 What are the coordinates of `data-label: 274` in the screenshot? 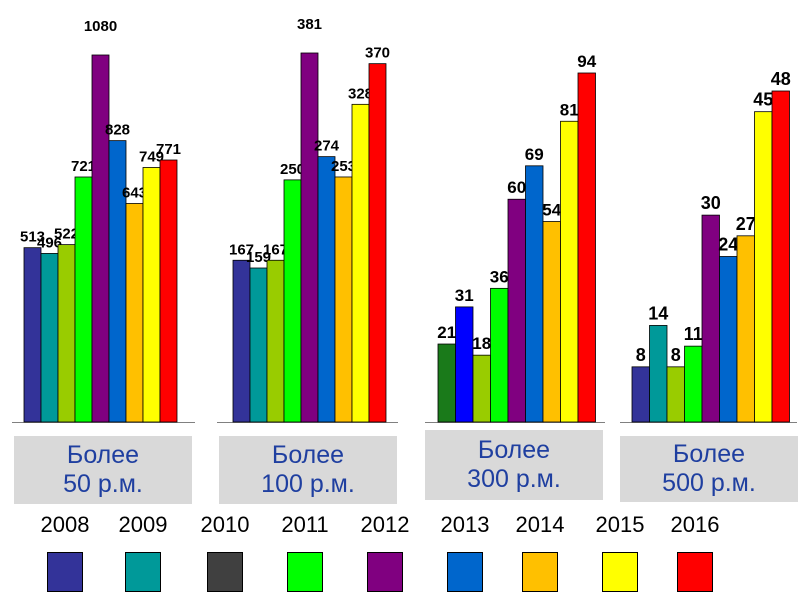 It's located at (327, 146).